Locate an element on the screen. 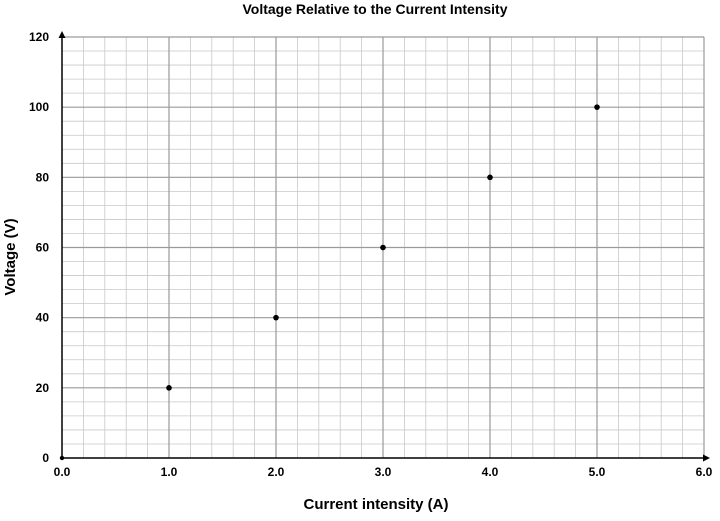 The width and height of the screenshot is (720, 521). y-tick-label: 80 is located at coordinates (43, 177).